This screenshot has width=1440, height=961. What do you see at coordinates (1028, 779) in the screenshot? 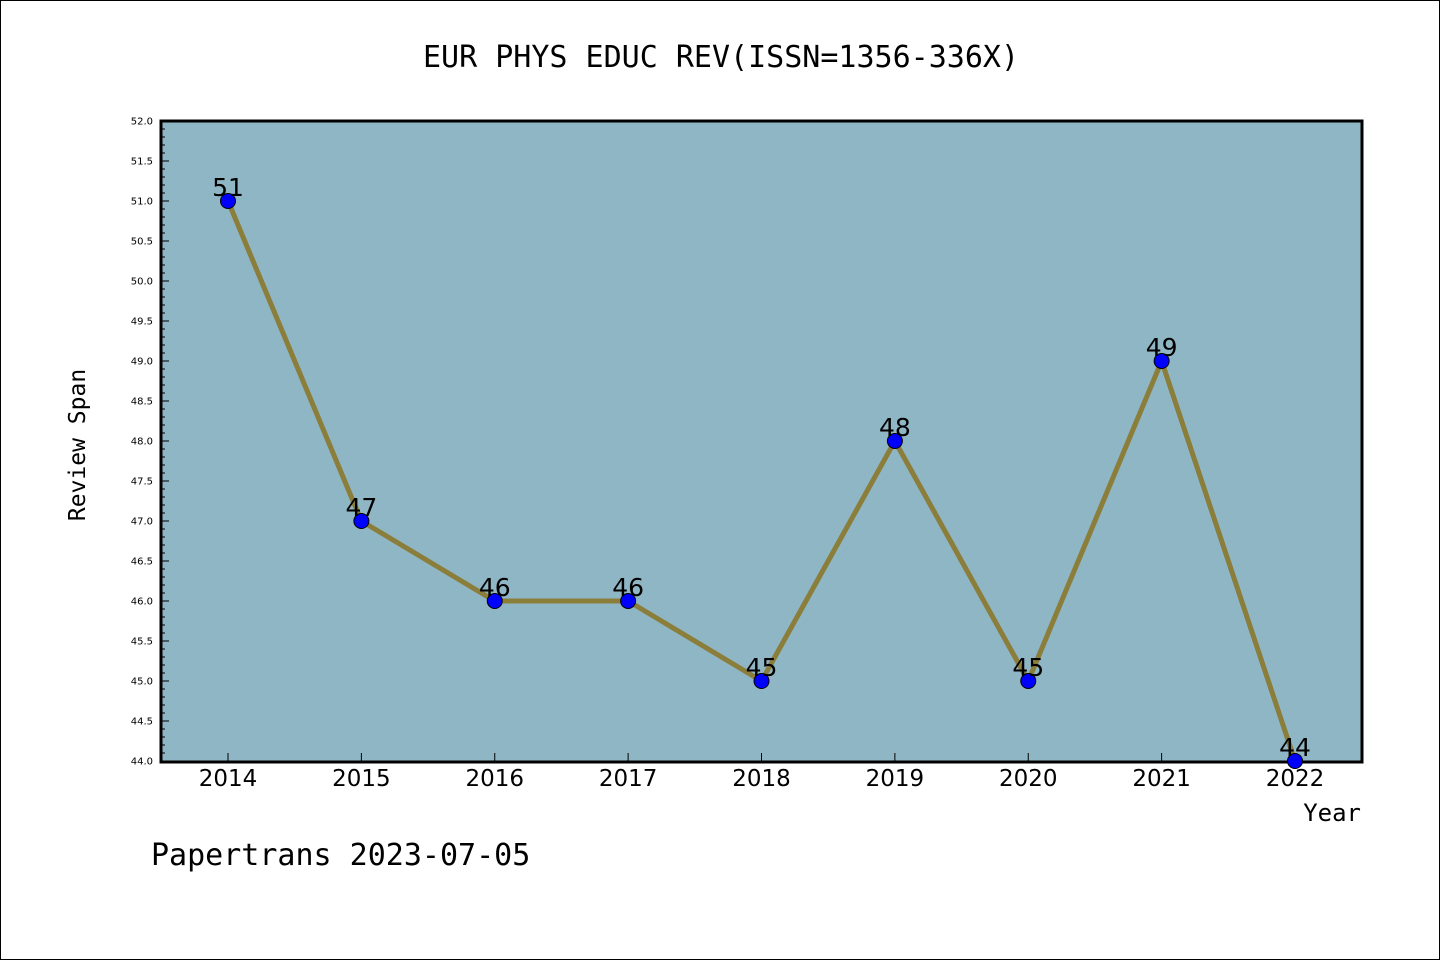
I see `x-tick-label: 2020` at bounding box center [1028, 779].